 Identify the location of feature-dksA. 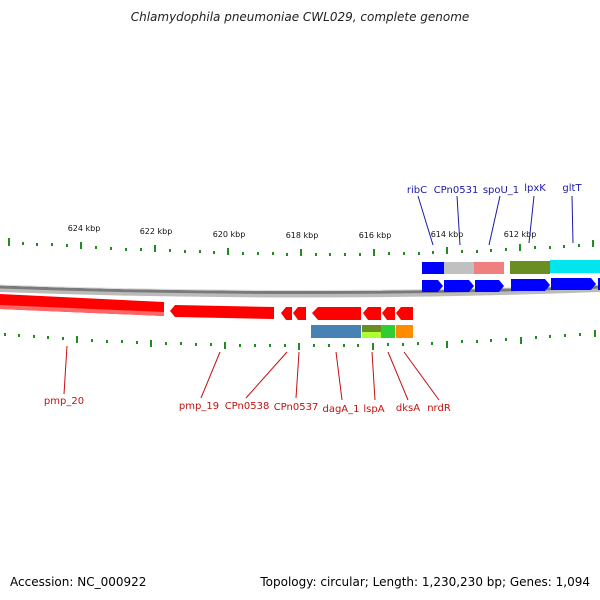
(388, 331).